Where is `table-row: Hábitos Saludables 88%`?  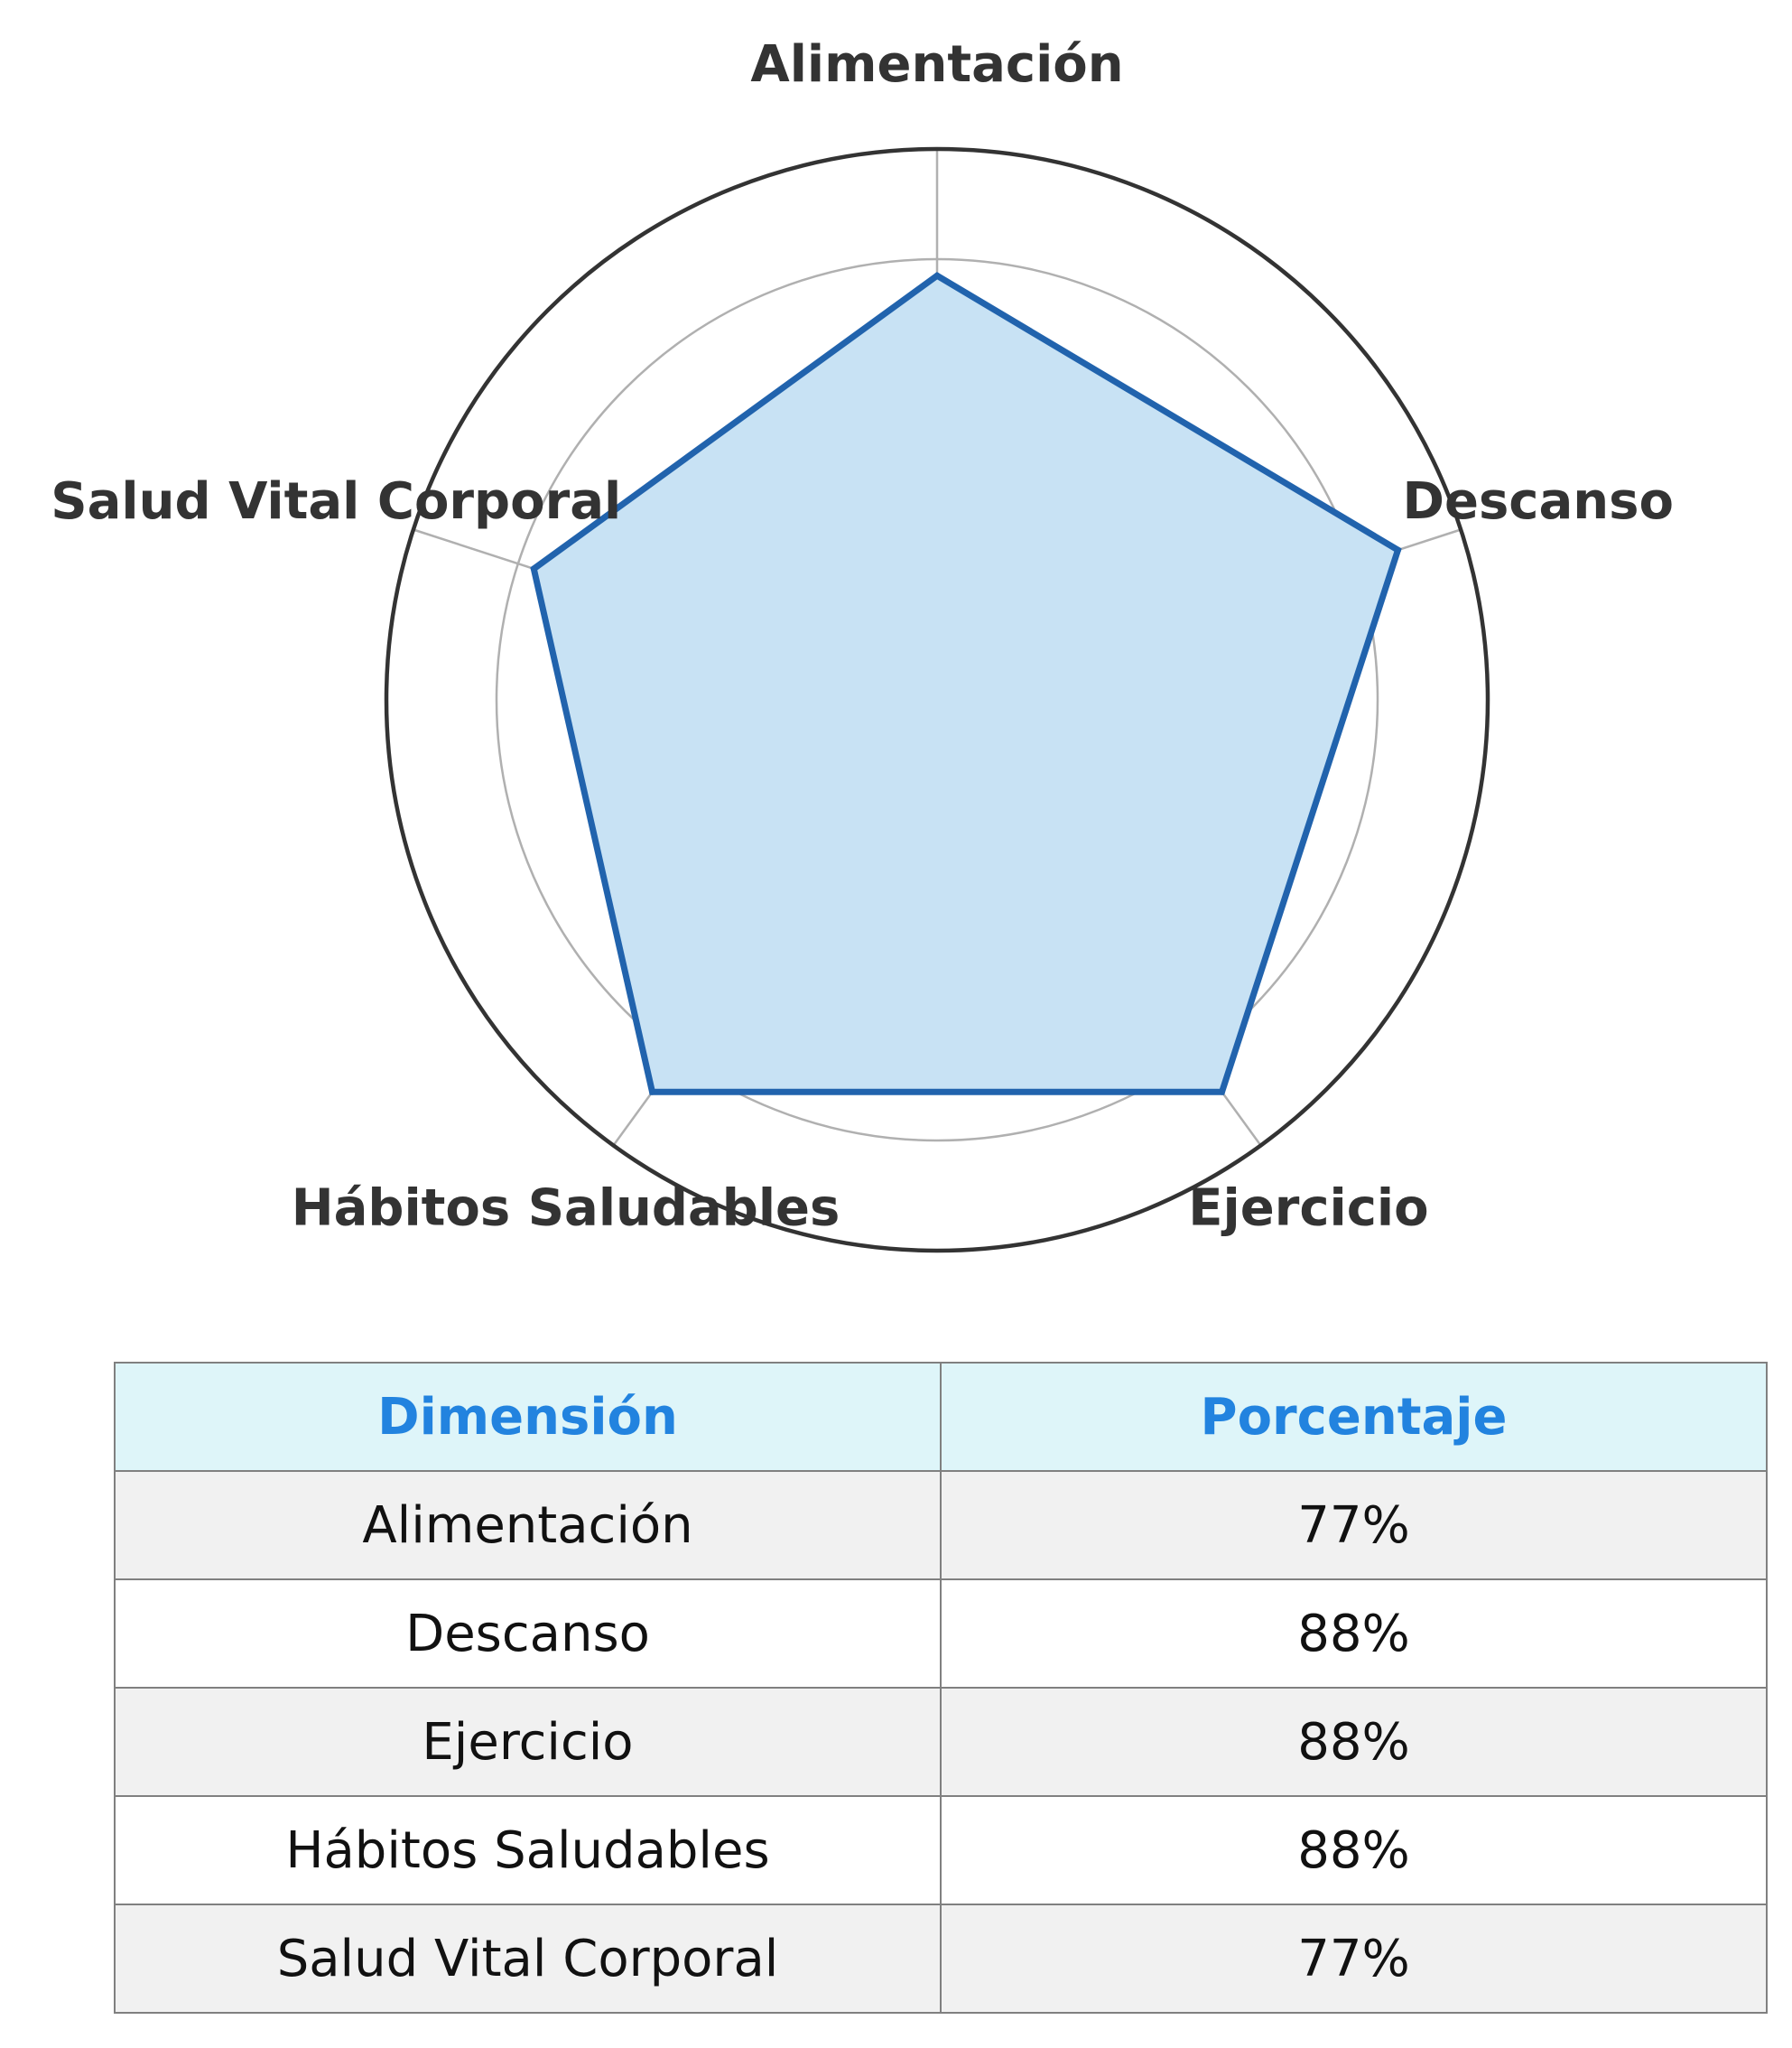 table-row: Hábitos Saludables 88% is located at coordinates (941, 1850).